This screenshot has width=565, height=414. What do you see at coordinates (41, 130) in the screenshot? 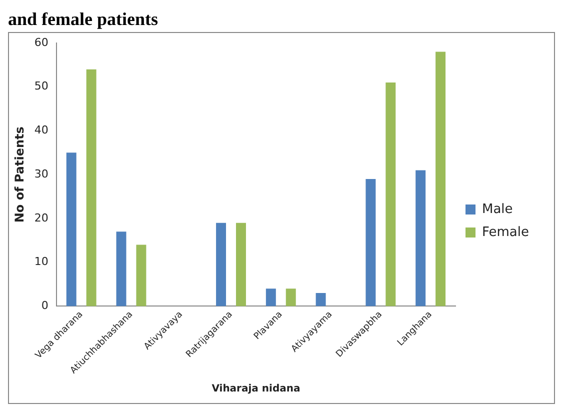
I see `y-tick-label: 40` at bounding box center [41, 130].